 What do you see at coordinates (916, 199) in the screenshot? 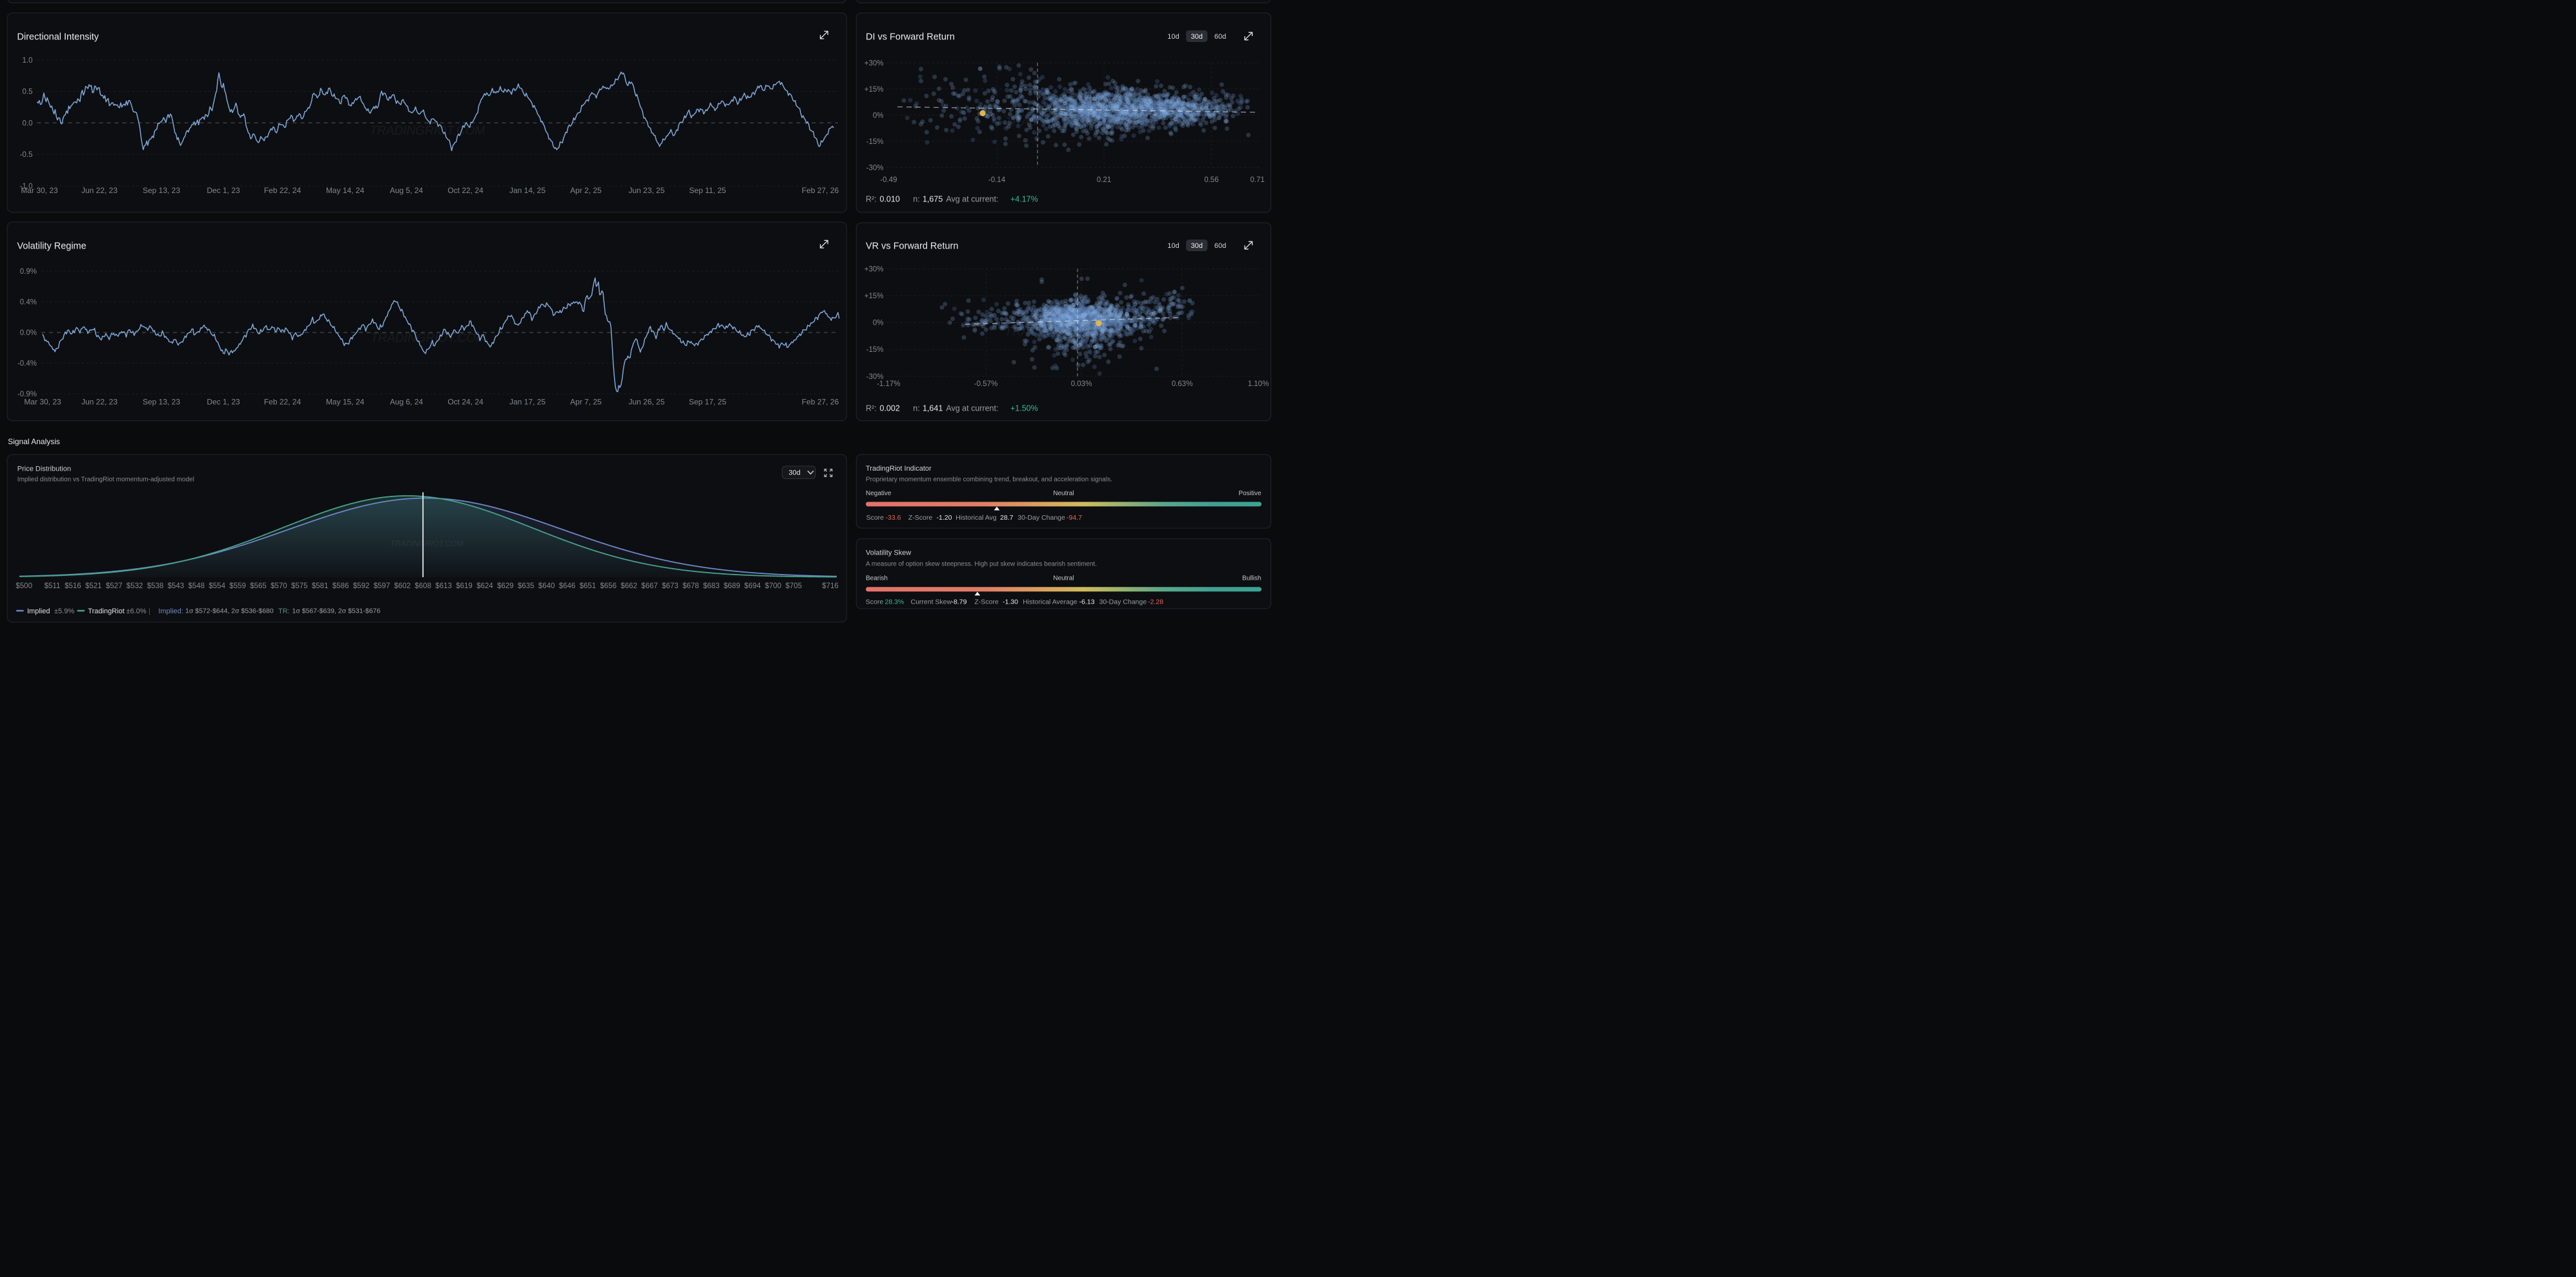
I see `svg-text: n:` at bounding box center [916, 199].